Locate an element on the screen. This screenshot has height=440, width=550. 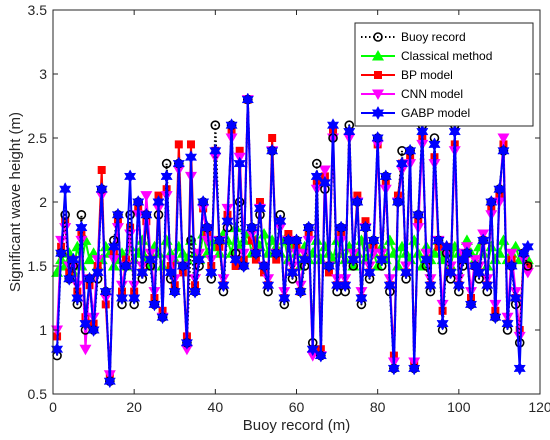
legend-label: BP model is located at coordinates (427, 75).